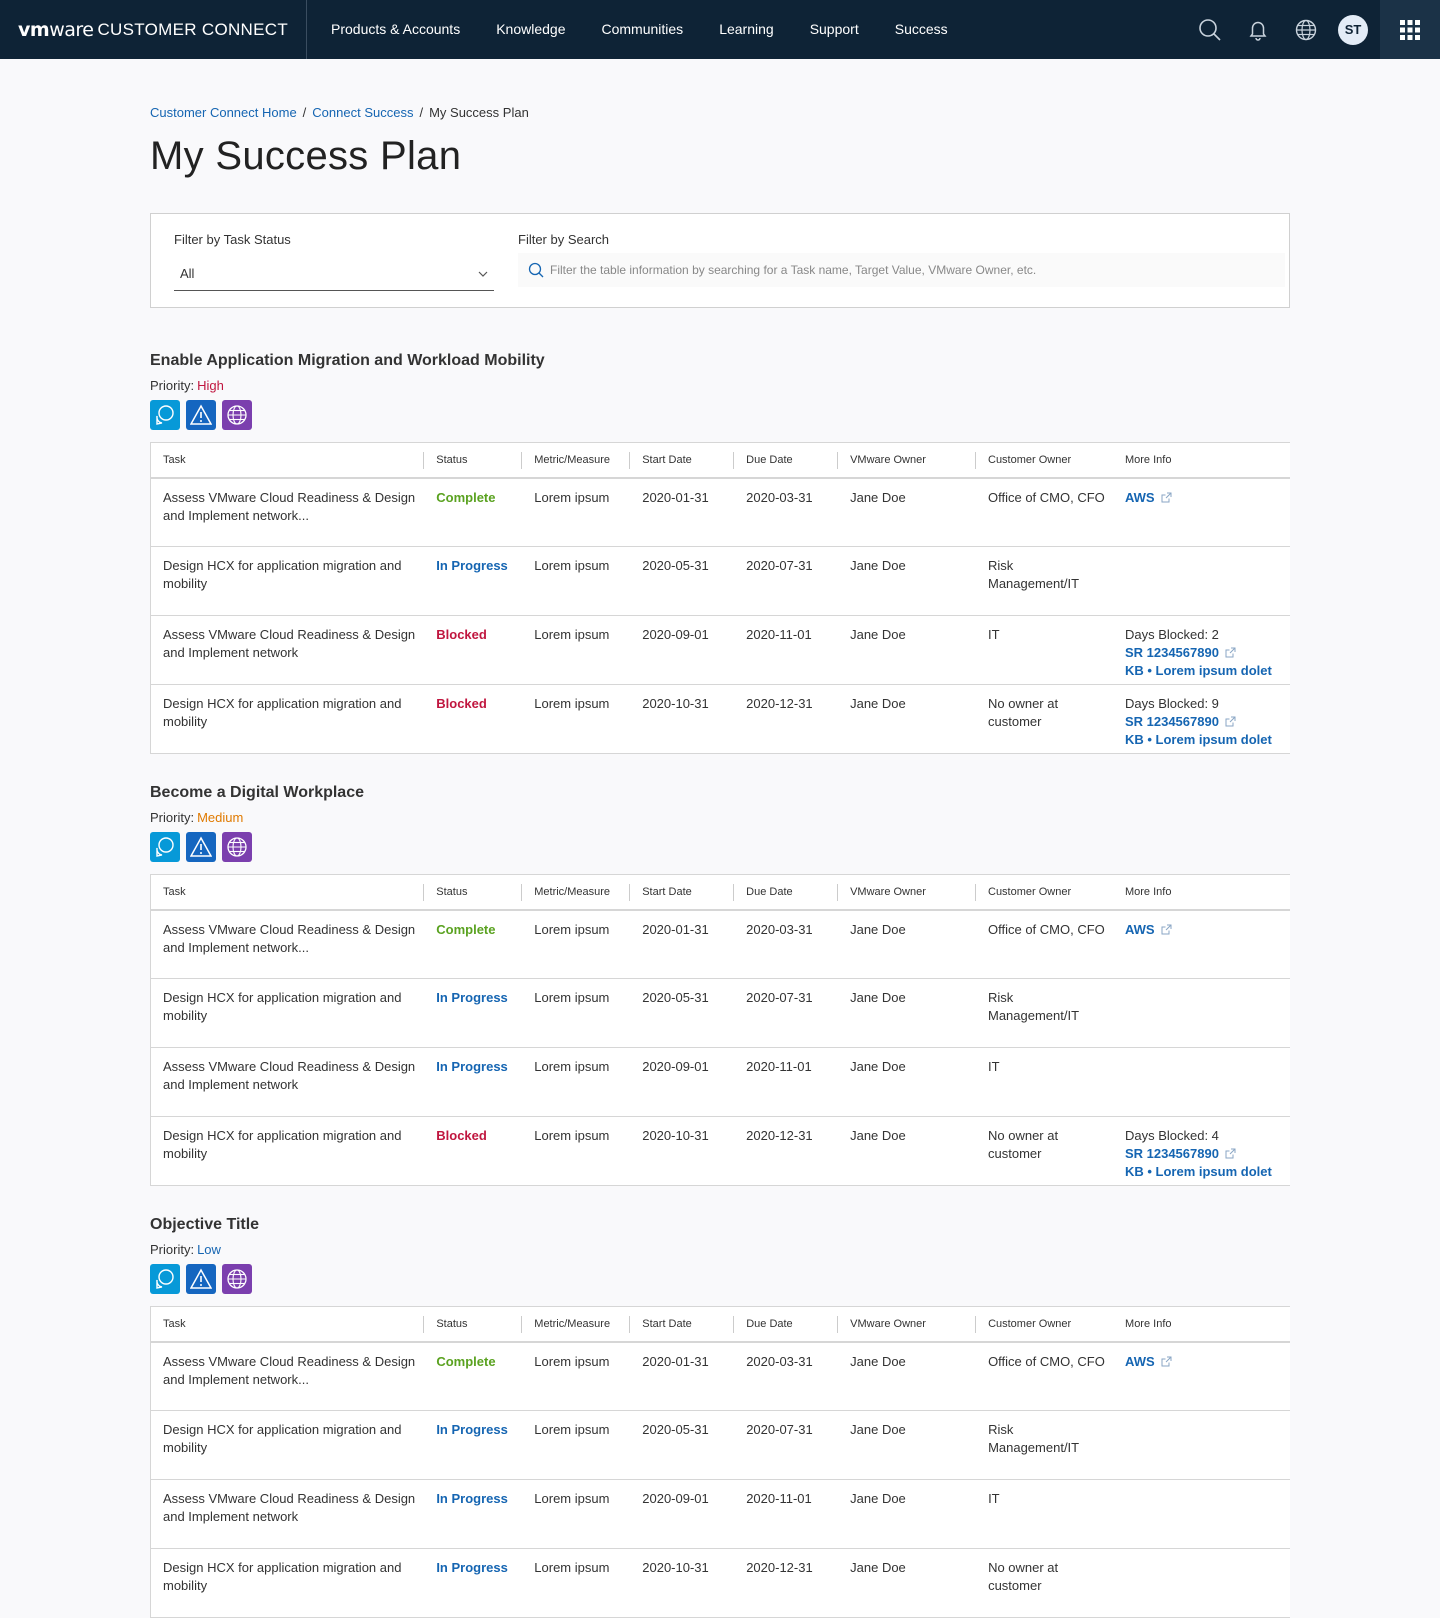 This screenshot has height=1618, width=1440. I want to click on bell-icon, so click(1258, 29).